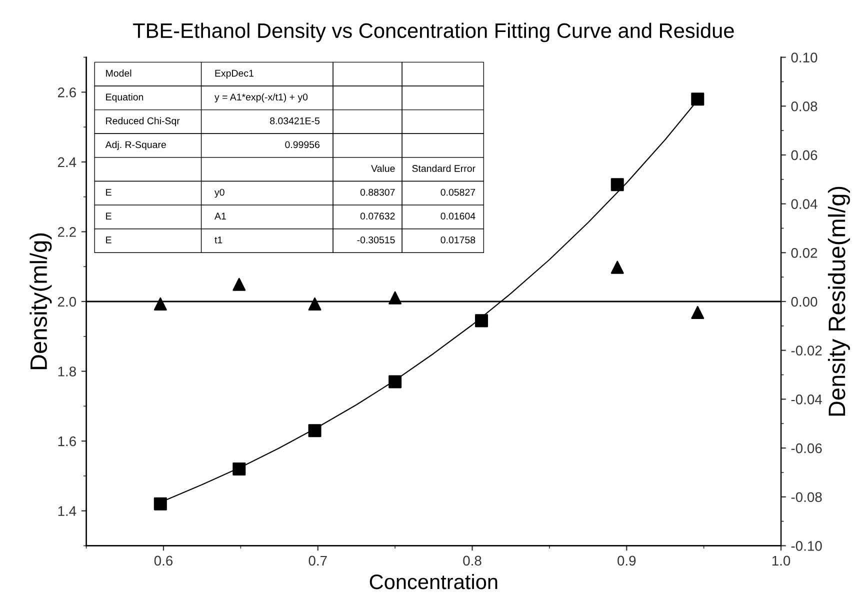  What do you see at coordinates (627, 561) in the screenshot?
I see `x-tick-label: 0.9` at bounding box center [627, 561].